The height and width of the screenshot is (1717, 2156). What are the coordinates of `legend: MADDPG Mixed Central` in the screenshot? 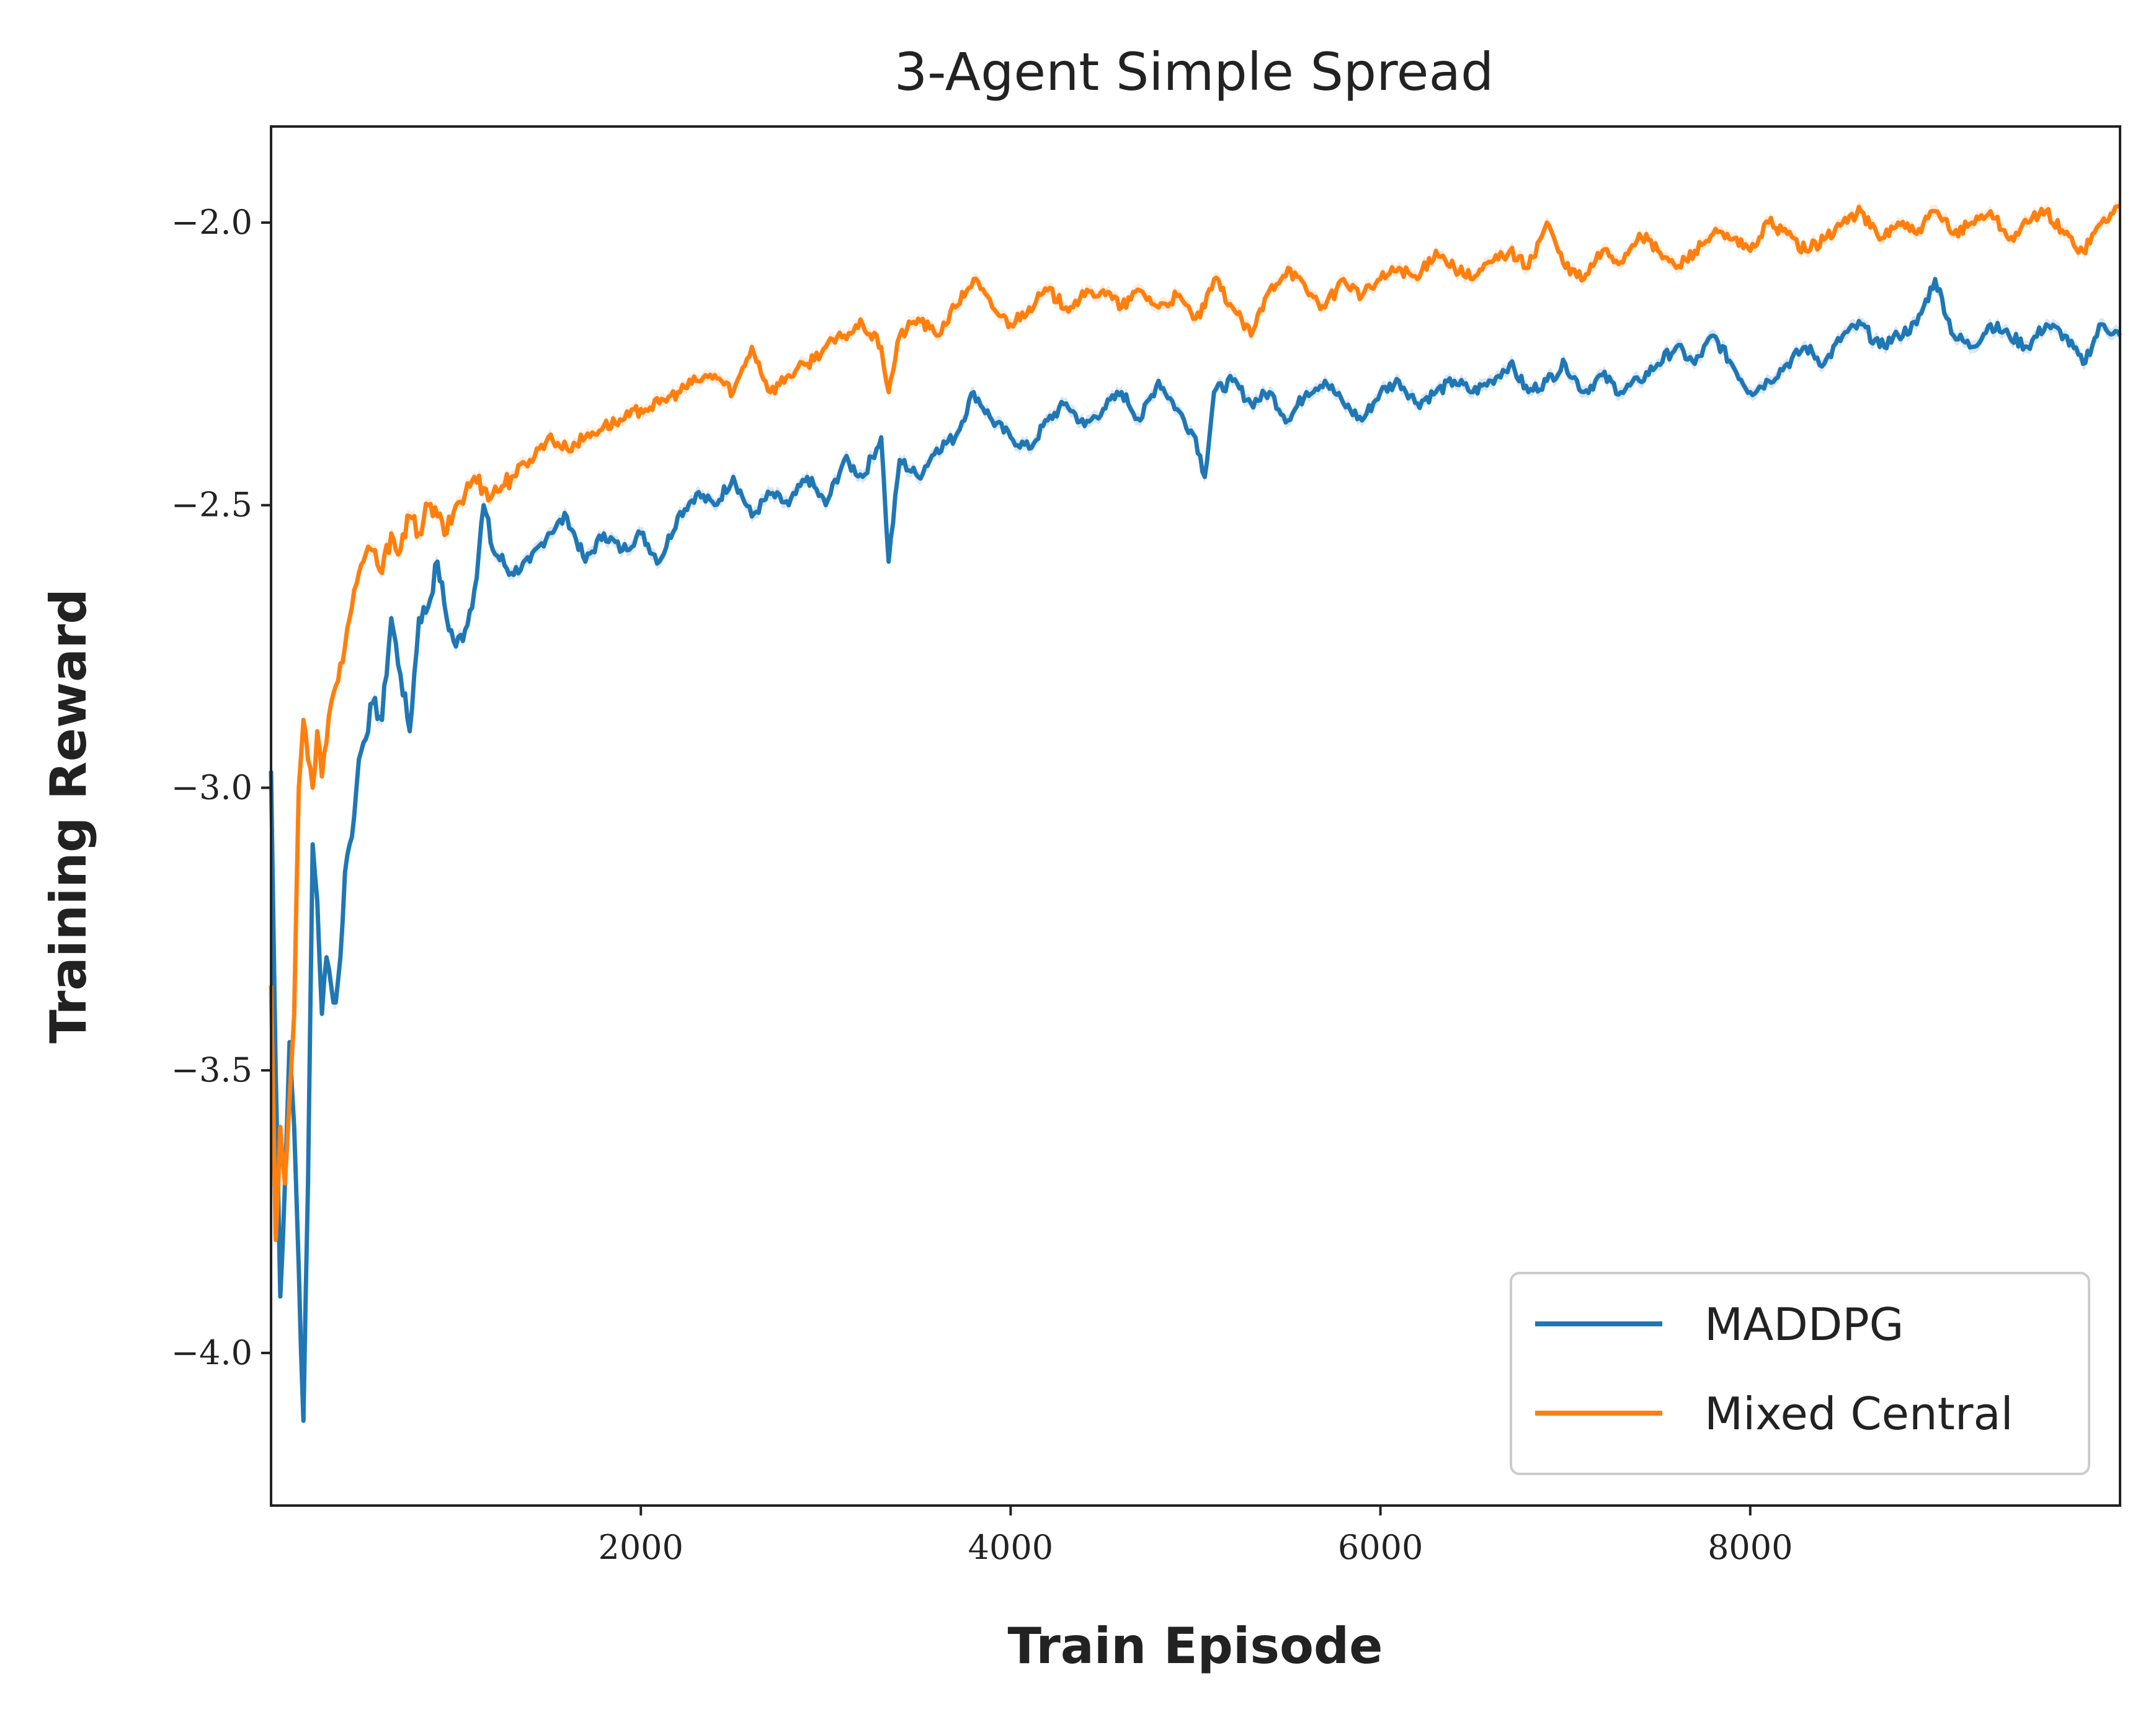 It's located at (1800, 1373).